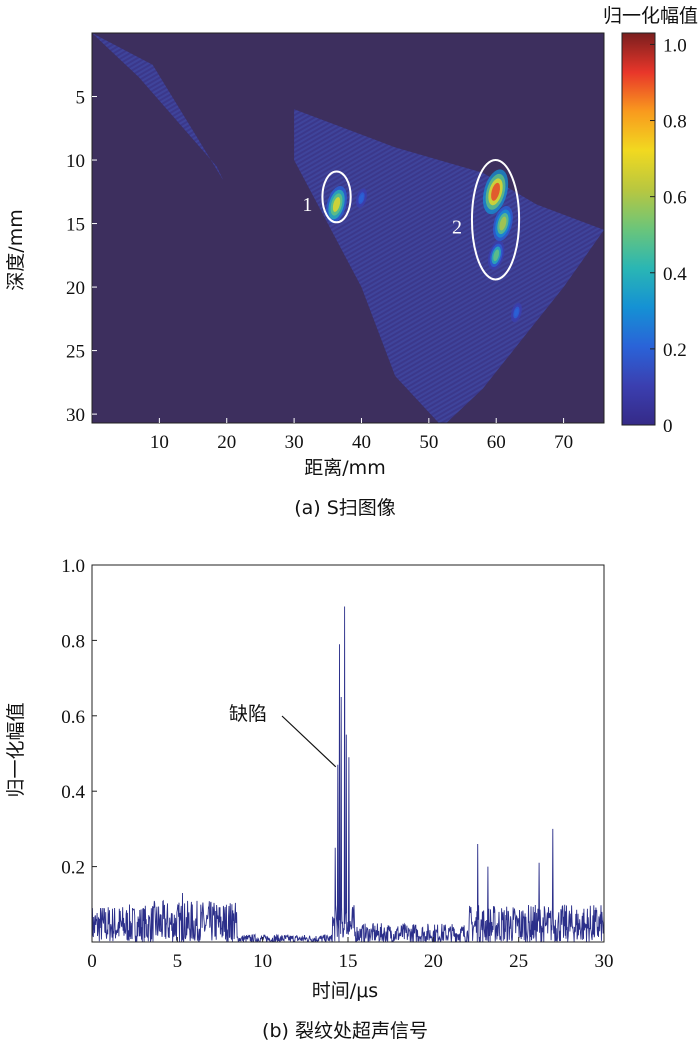 Image resolution: width=700 pixels, height=1052 pixels. I want to click on colorbar-tick-label: 0.4, so click(675, 274).